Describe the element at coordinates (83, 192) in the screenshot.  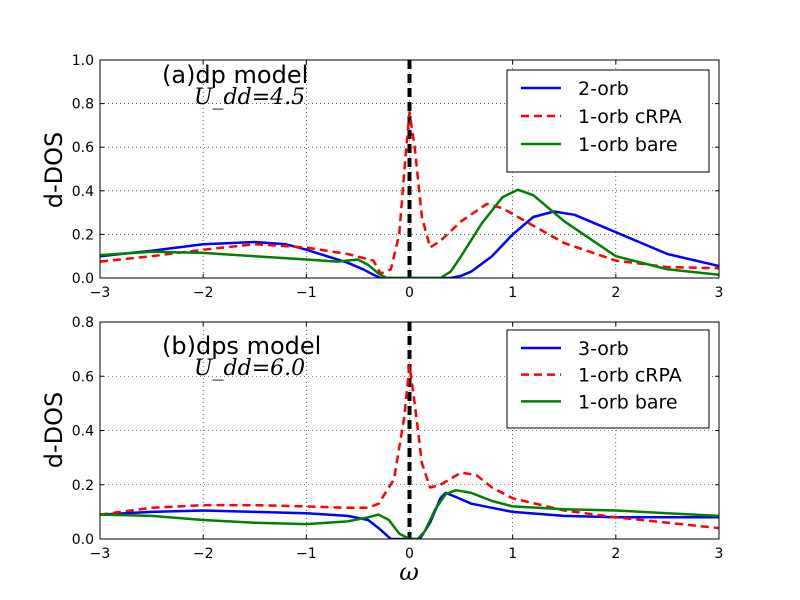
I see `panel-a-ytick-label: 0.4` at that location.